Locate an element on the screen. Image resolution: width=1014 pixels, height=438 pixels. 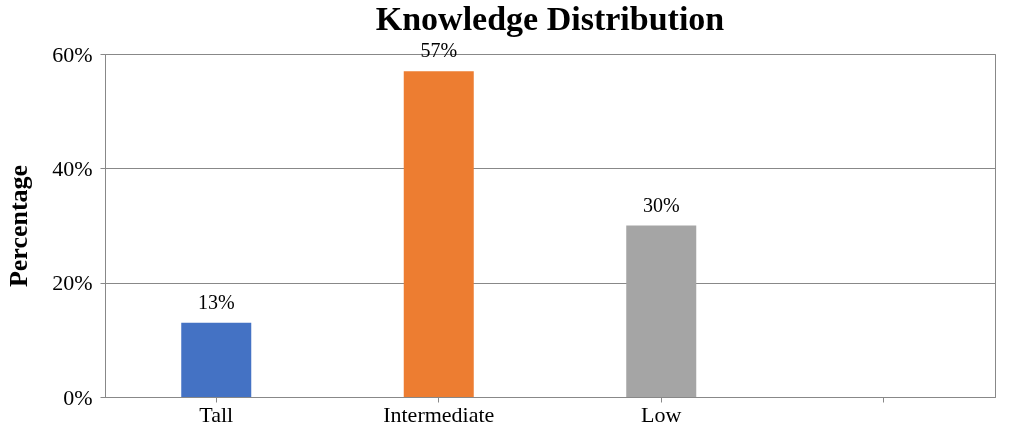
y-axis-title: Percentage is located at coordinates (19, 226).